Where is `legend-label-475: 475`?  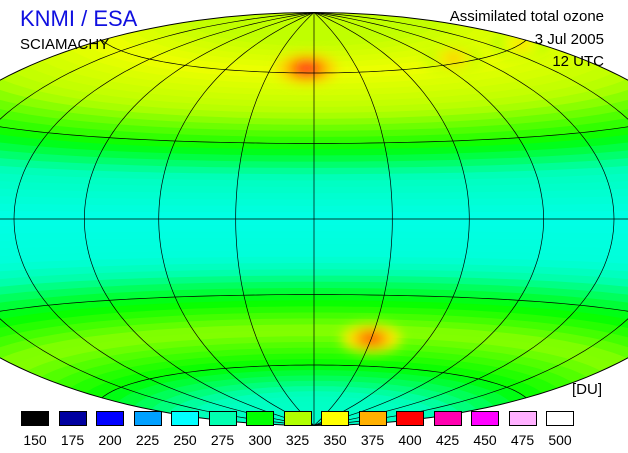
legend-label-475: 475 is located at coordinates (522, 440).